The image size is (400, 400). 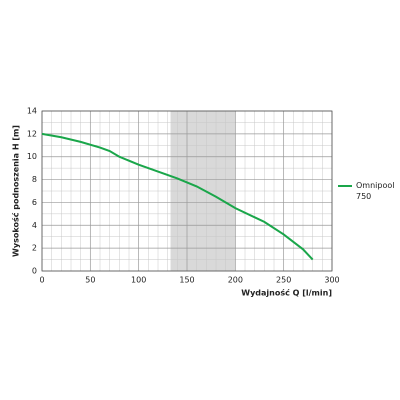 I want to click on legend: Omnipool 750, so click(x=369, y=191).